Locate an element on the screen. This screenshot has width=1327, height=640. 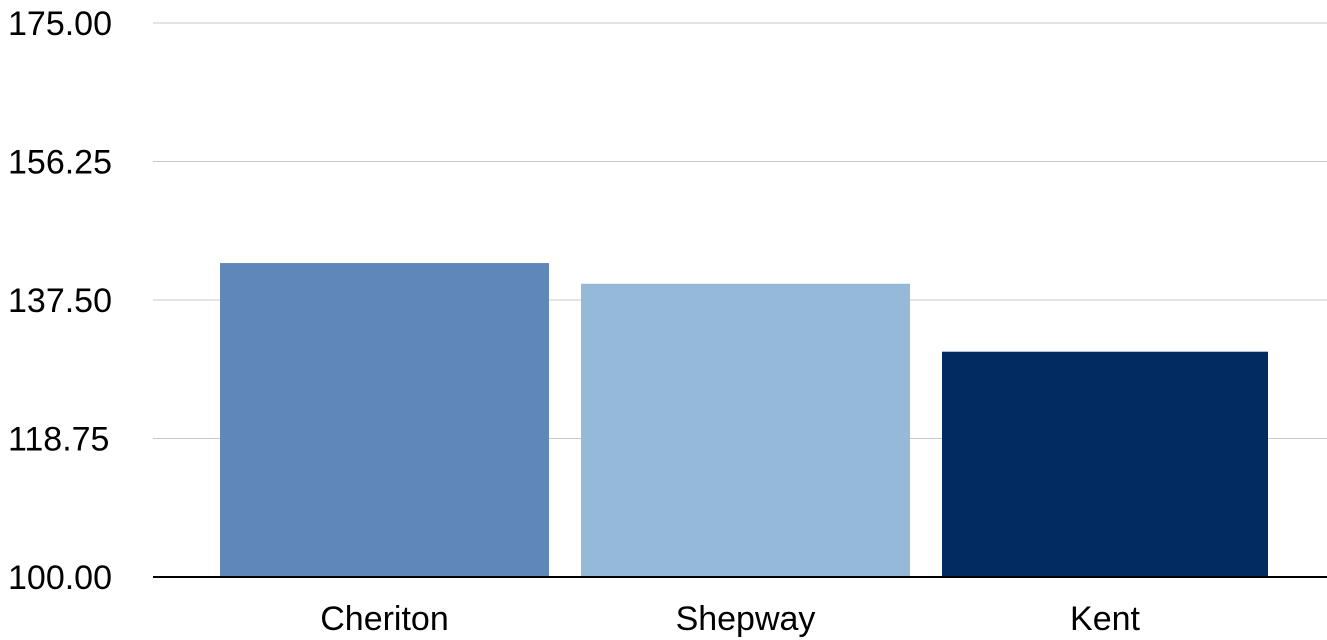
y-tick-label: 137.50 is located at coordinates (60, 301).